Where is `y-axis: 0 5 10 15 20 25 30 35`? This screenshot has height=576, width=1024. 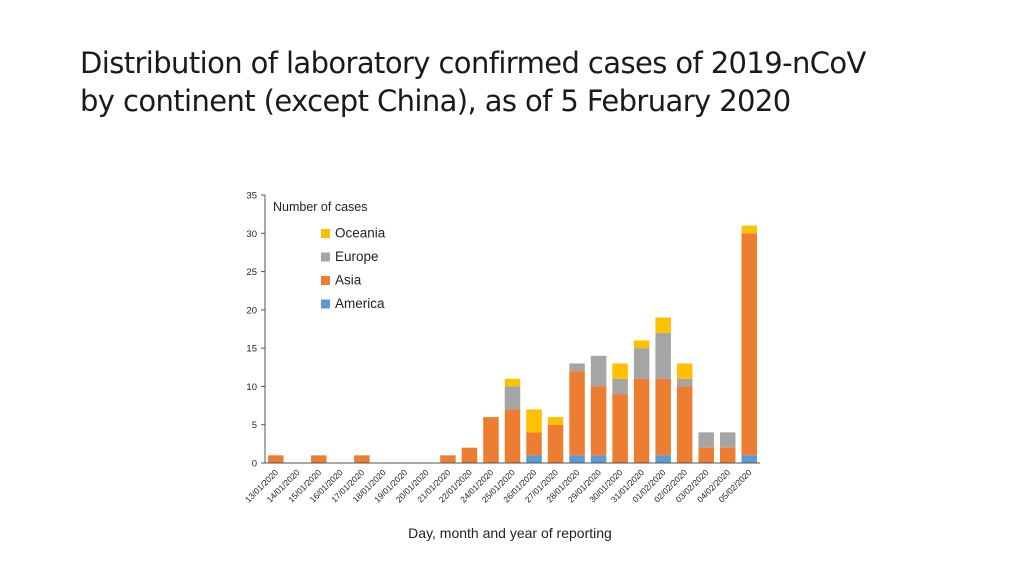 y-axis: 0 5 10 15 20 25 30 35 is located at coordinates (256, 330).